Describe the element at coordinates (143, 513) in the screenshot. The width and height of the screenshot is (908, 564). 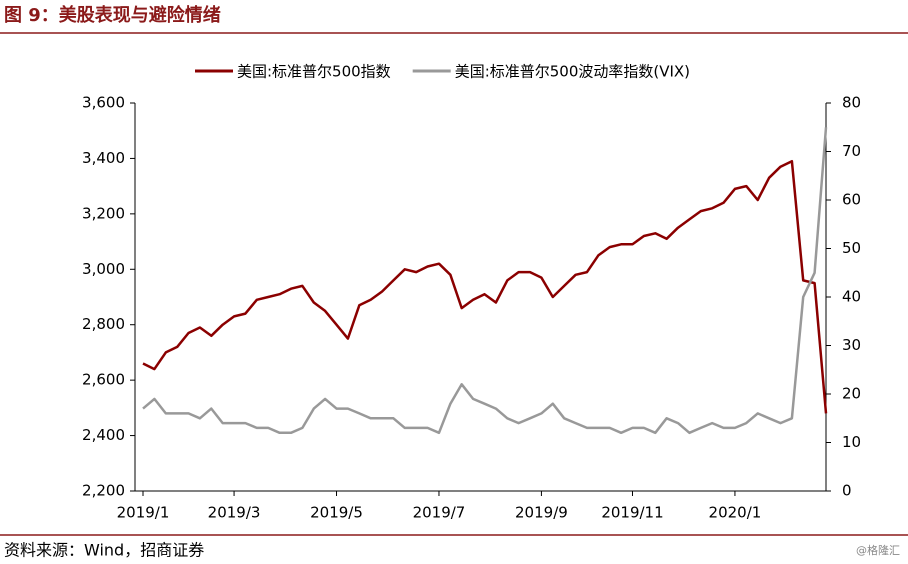
I see `x-tick-label: 2019/1` at that location.